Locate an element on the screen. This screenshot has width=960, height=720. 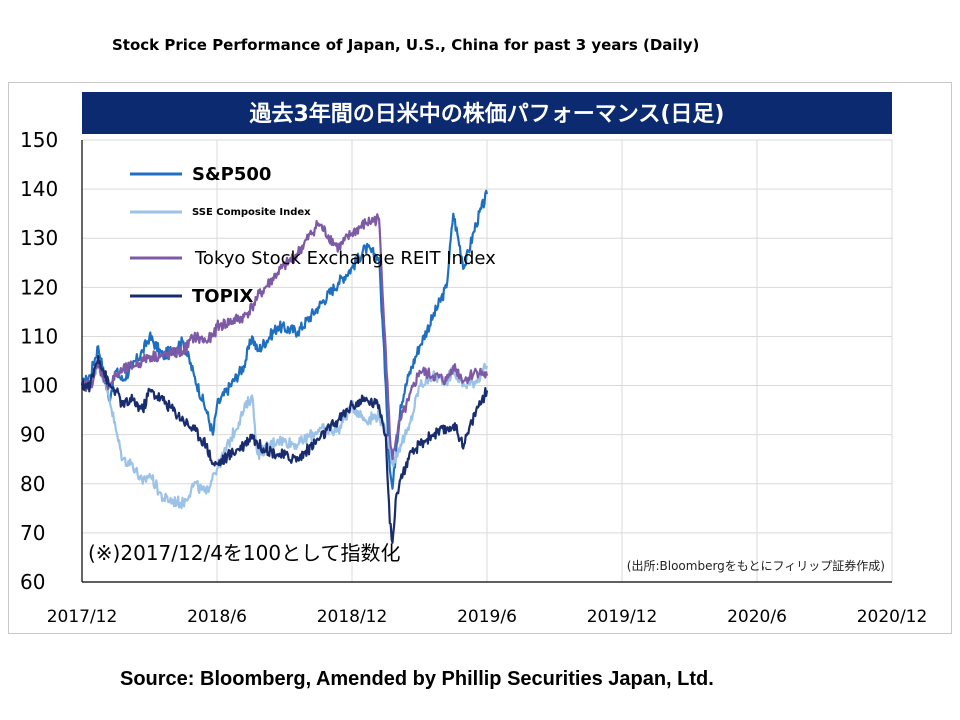
x-tick-label: 2020/12 is located at coordinates (892, 617).